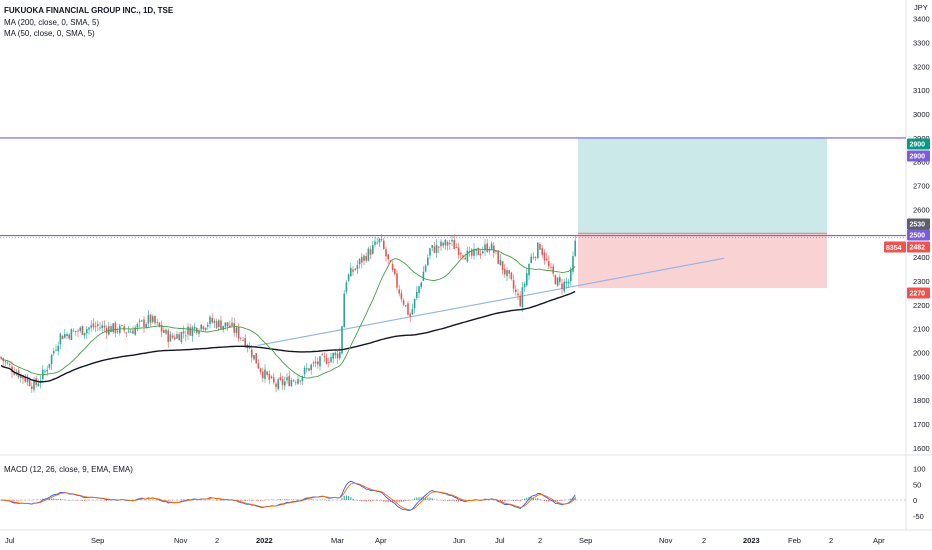 This screenshot has height=550, width=932. What do you see at coordinates (68, 469) in the screenshot?
I see `macd-legend: MACD (12, 26, close, 9, EMA, EMA)` at bounding box center [68, 469].